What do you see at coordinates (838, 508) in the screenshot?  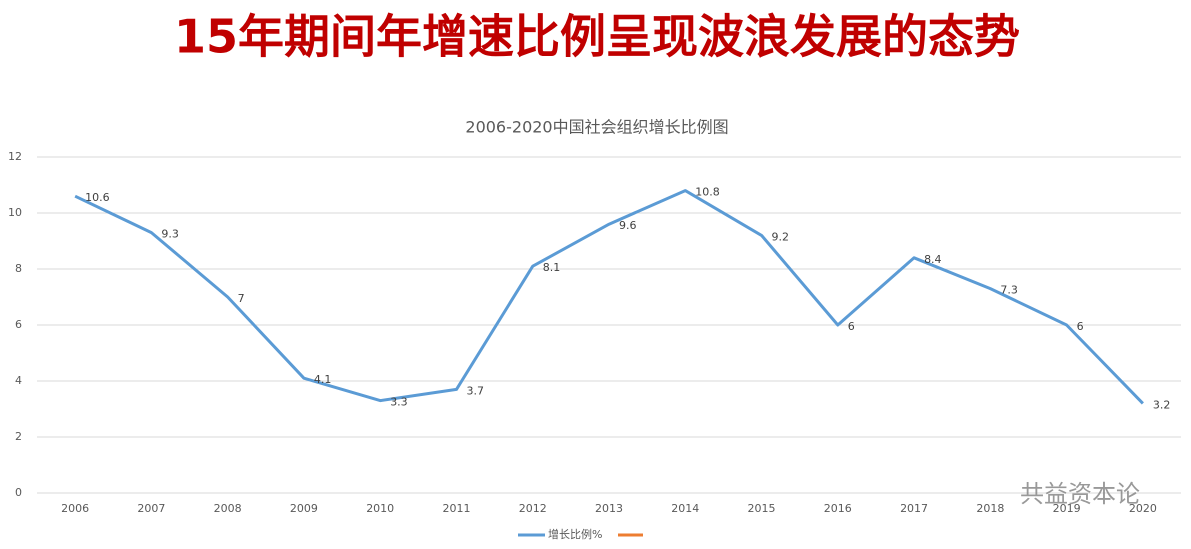 I see `x-tick-label: 2016` at bounding box center [838, 508].